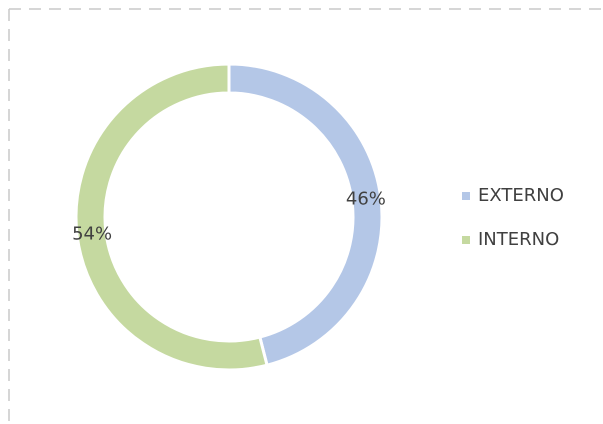 The width and height of the screenshot is (603, 424). I want to click on data-label: 54%, so click(92, 233).